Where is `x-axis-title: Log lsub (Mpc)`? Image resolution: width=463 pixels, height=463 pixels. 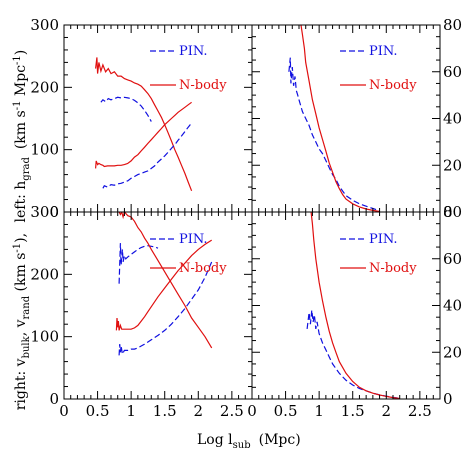
x-axis-title: Log lsub (Mpc) is located at coordinates (249, 441).